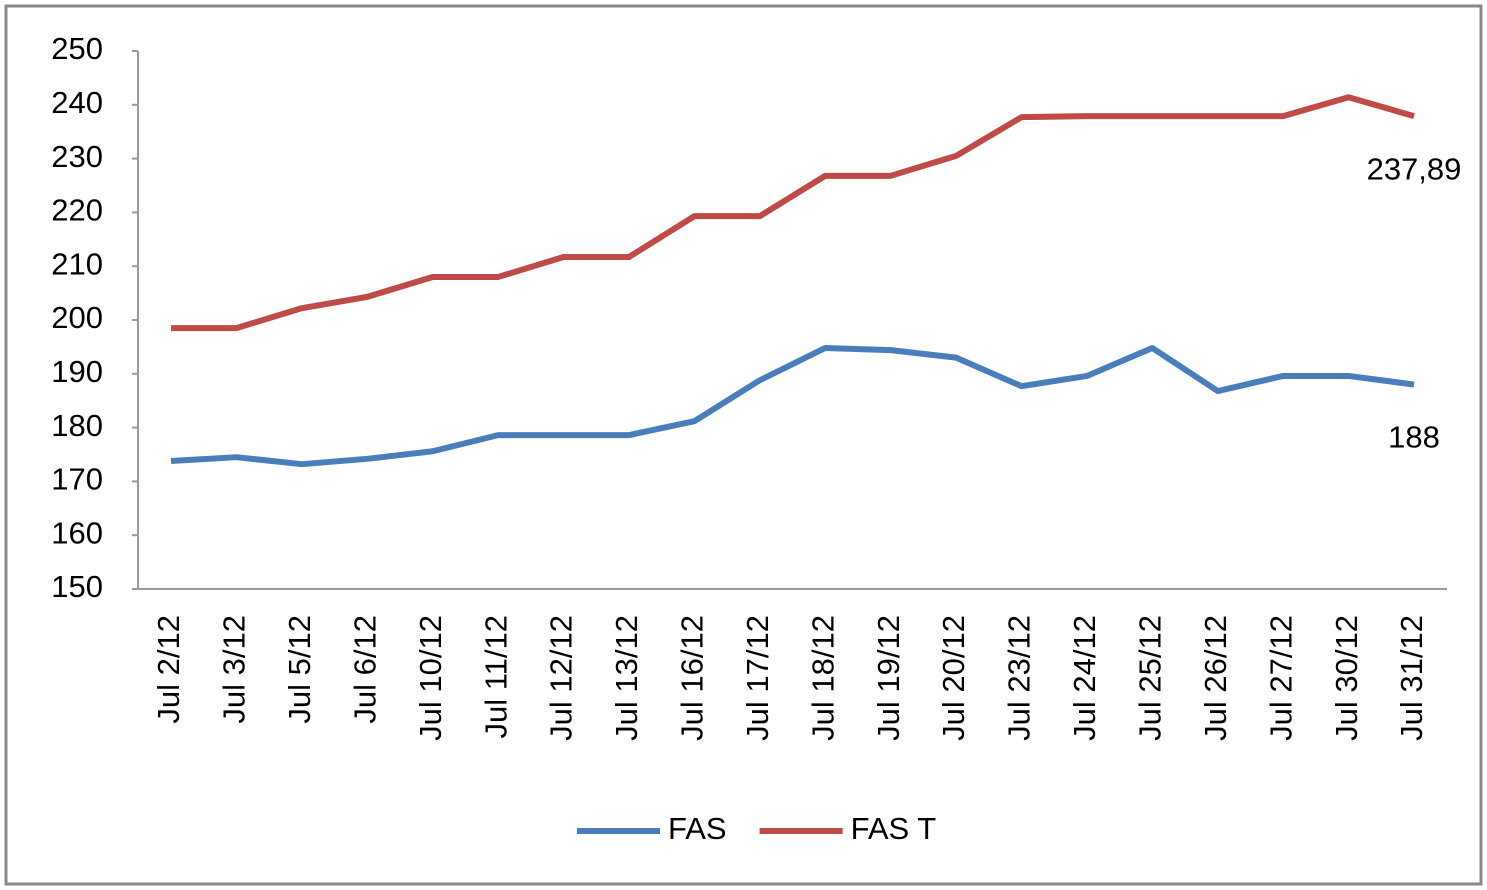  I want to click on x-tick-label: Jul 2/12, so click(168, 669).